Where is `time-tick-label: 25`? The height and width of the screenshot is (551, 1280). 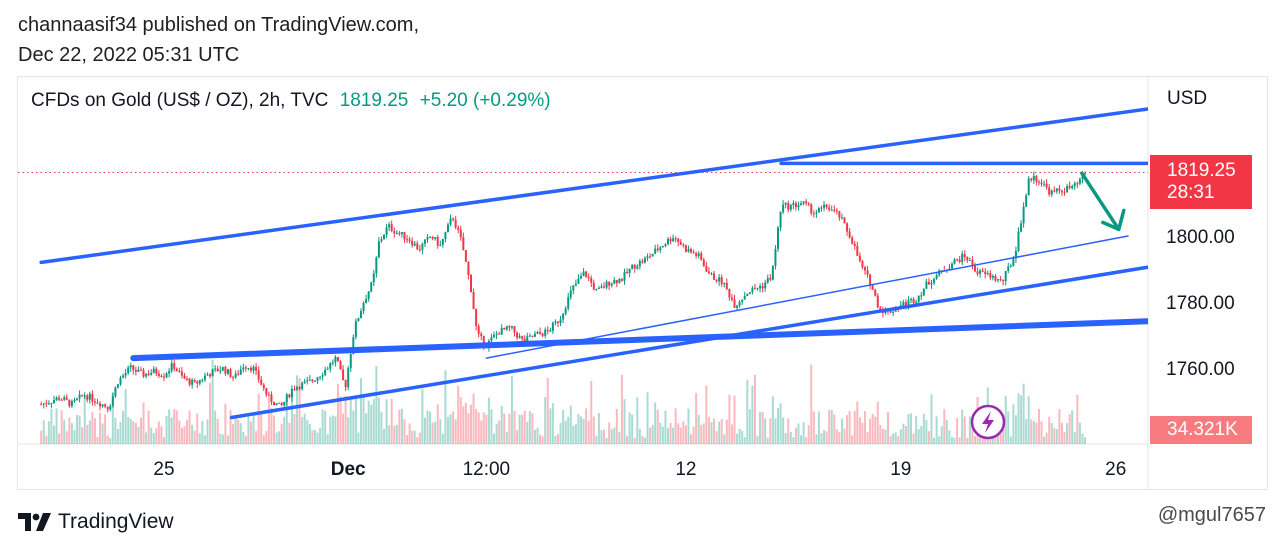
time-tick-label: 25 is located at coordinates (163, 469).